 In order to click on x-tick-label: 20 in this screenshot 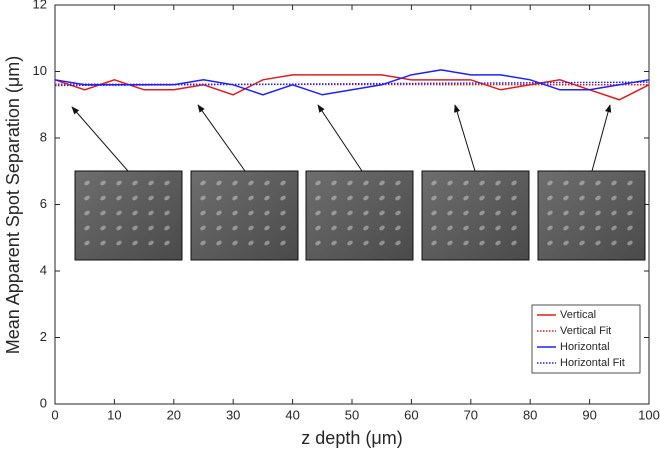, I will do `click(174, 414)`.